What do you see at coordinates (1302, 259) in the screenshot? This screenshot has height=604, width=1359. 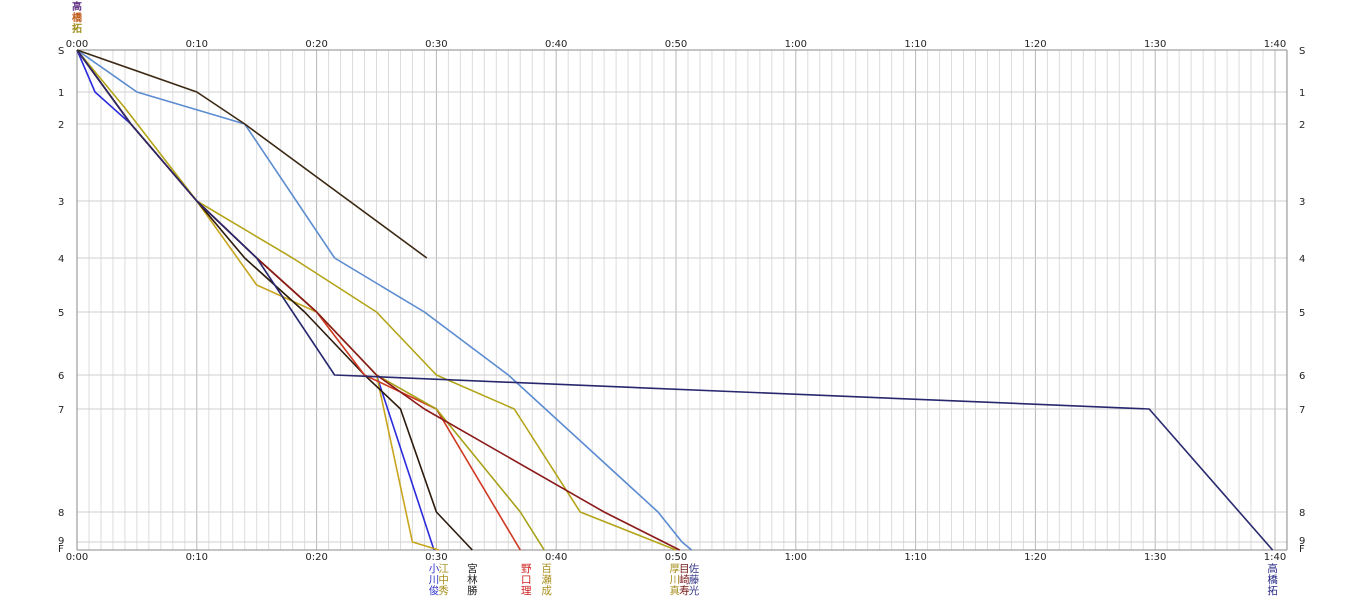 I see `y-tick-label-right: 4` at bounding box center [1302, 259].